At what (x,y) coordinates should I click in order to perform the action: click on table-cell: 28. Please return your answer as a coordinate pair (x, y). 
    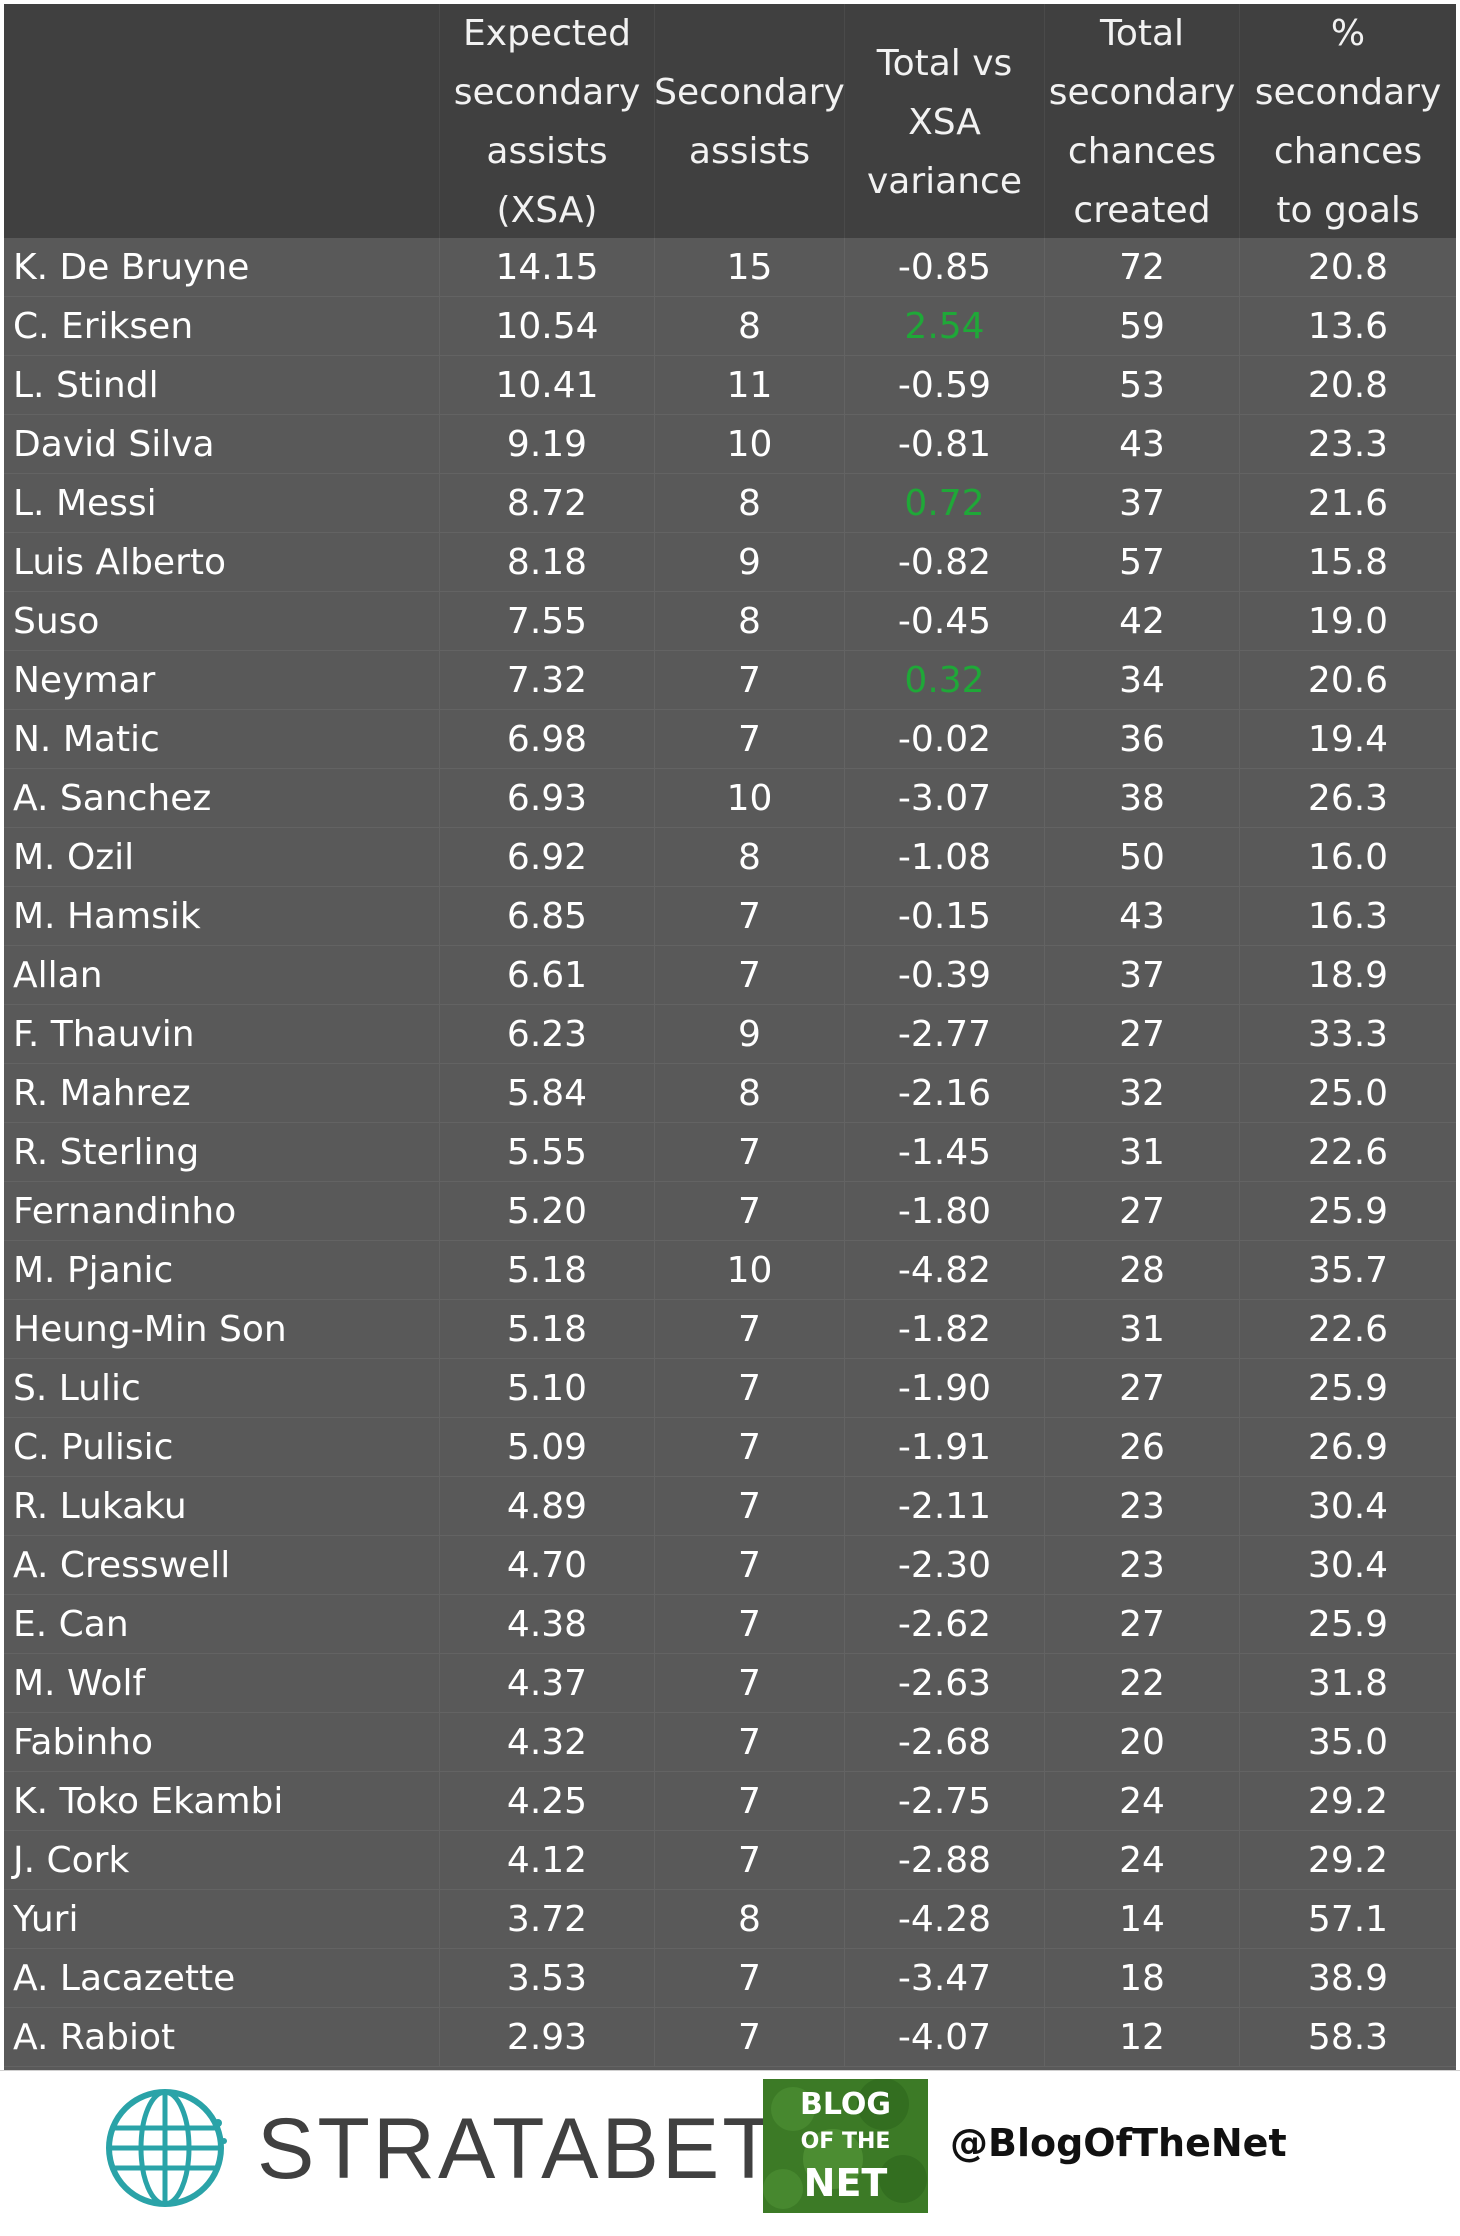
    Looking at the image, I should click on (1141, 1270).